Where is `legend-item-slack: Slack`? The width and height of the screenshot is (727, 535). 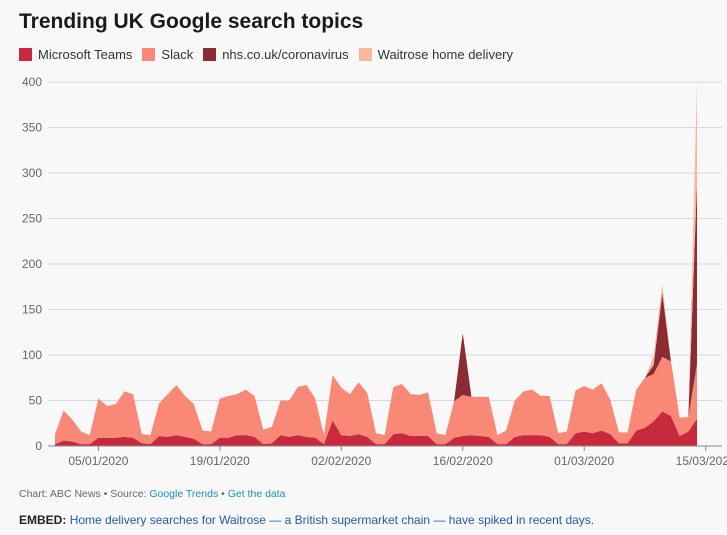
legend-item-slack: Slack is located at coordinates (167, 54).